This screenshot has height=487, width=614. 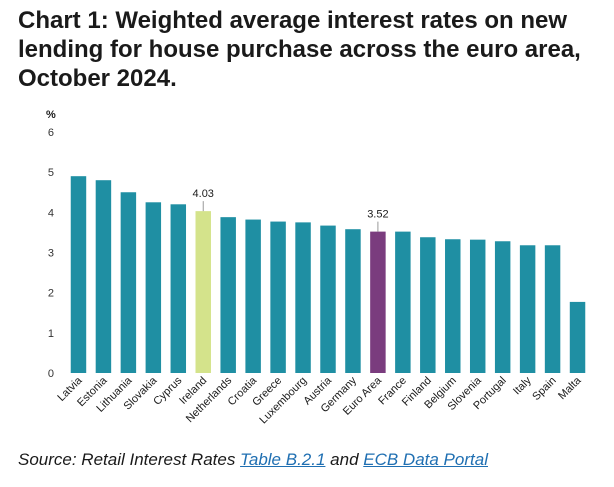 I want to click on data-label: 3.52, so click(x=377, y=215).